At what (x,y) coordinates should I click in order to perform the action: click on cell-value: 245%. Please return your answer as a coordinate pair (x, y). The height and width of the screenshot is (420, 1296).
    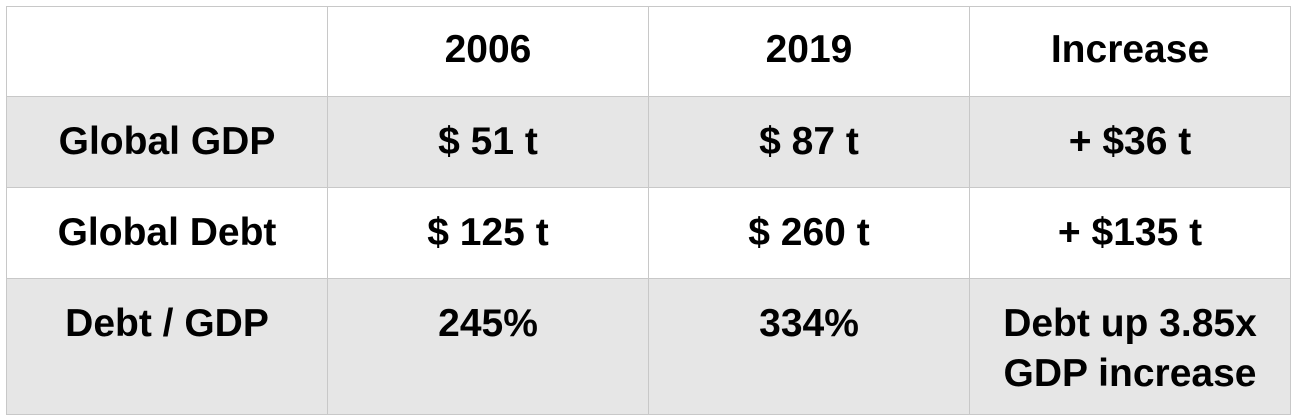
    Looking at the image, I should click on (488, 323).